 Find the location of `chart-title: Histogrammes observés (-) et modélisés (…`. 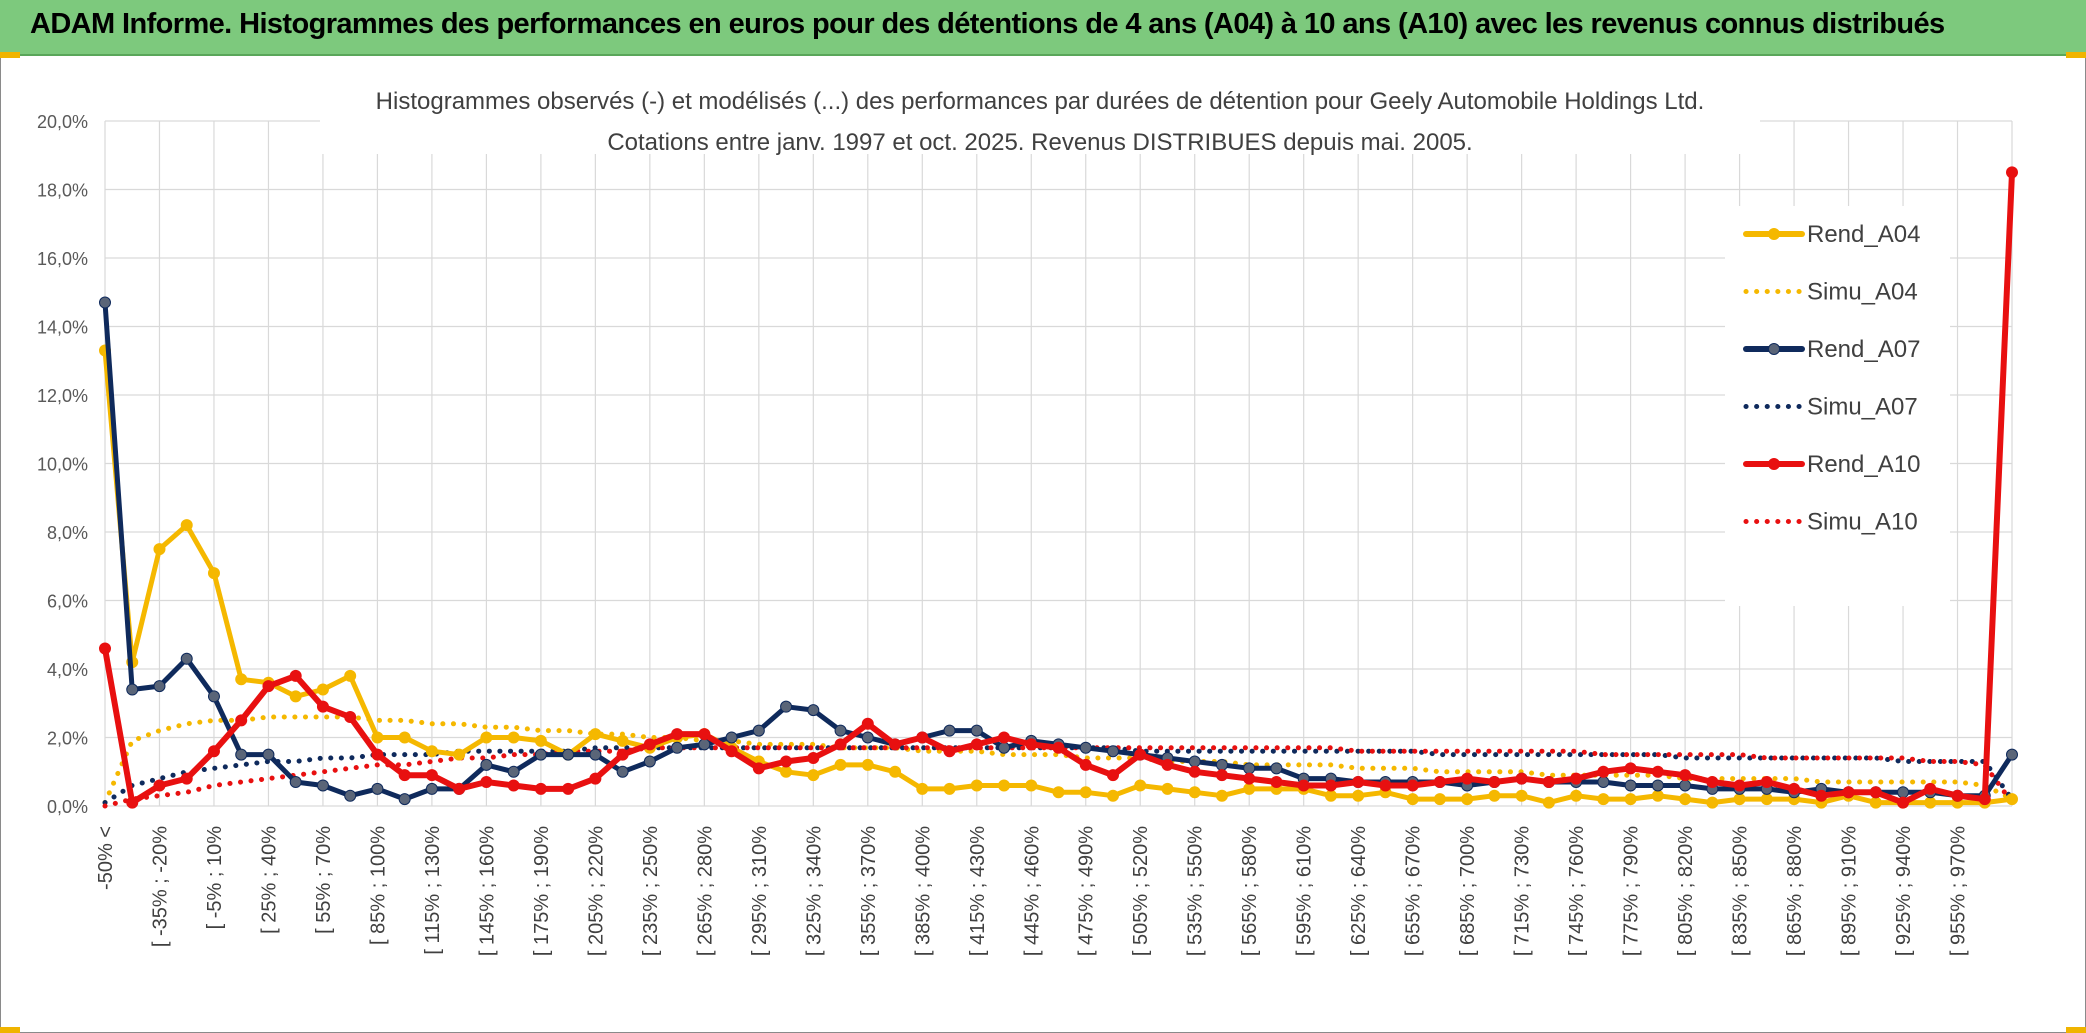

chart-title: Histogrammes observés (-) et modélisés (… is located at coordinates (1040, 101).